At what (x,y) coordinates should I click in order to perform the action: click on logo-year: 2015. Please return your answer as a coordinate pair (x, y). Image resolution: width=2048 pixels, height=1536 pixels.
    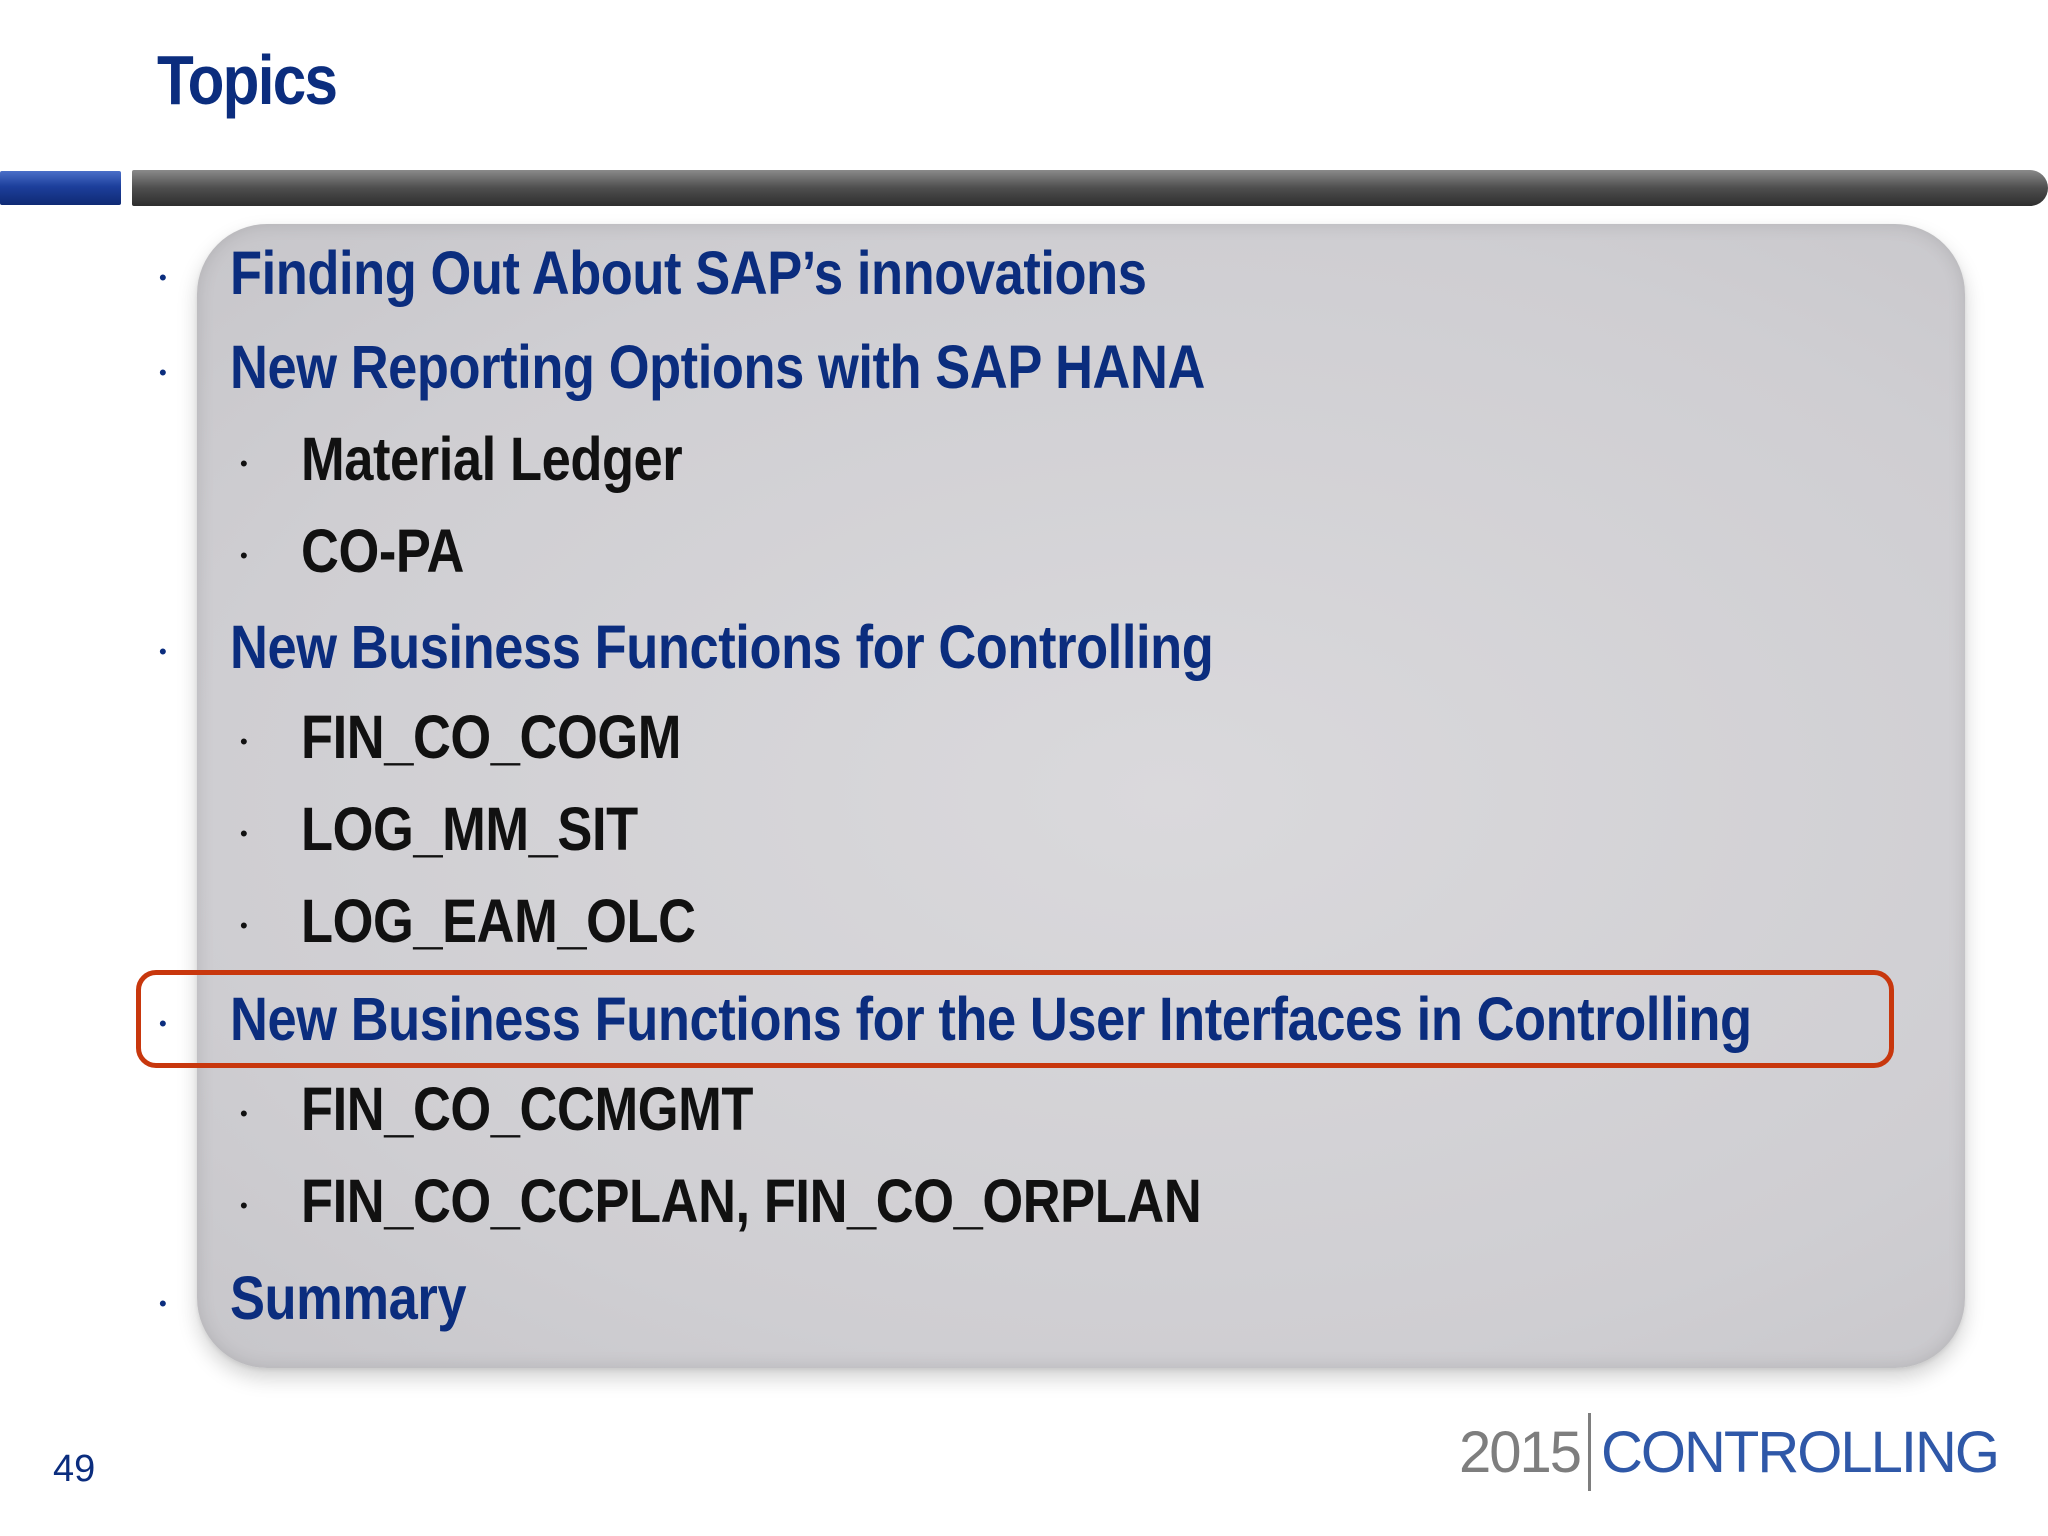
    Looking at the image, I should click on (1520, 1452).